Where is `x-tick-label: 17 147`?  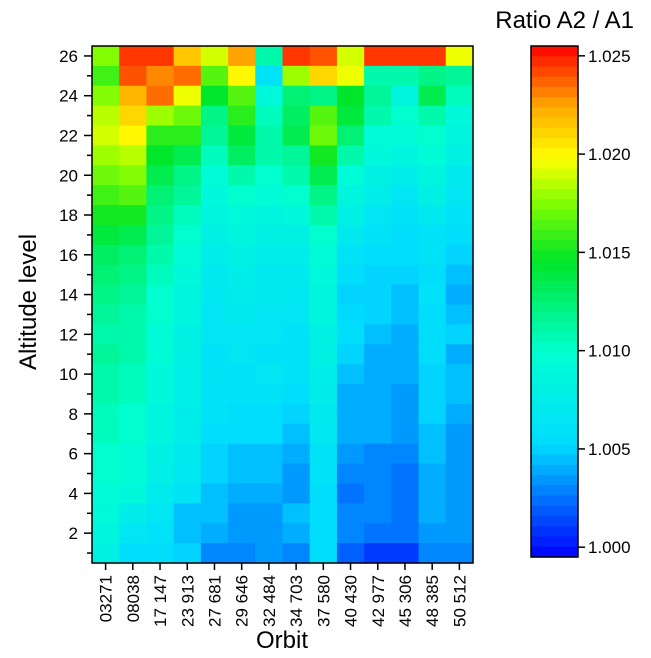
x-tick-label: 17 147 is located at coordinates (160, 601).